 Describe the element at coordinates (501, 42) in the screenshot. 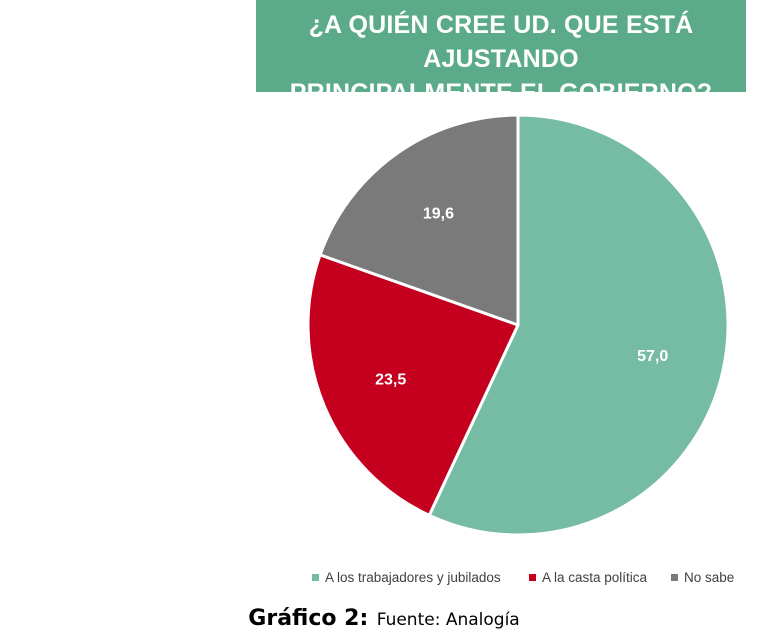

I see `chart-title-line-1: ¿A QUIÉN CREE UD. QUE ESTÁ AJUSTANDO` at that location.